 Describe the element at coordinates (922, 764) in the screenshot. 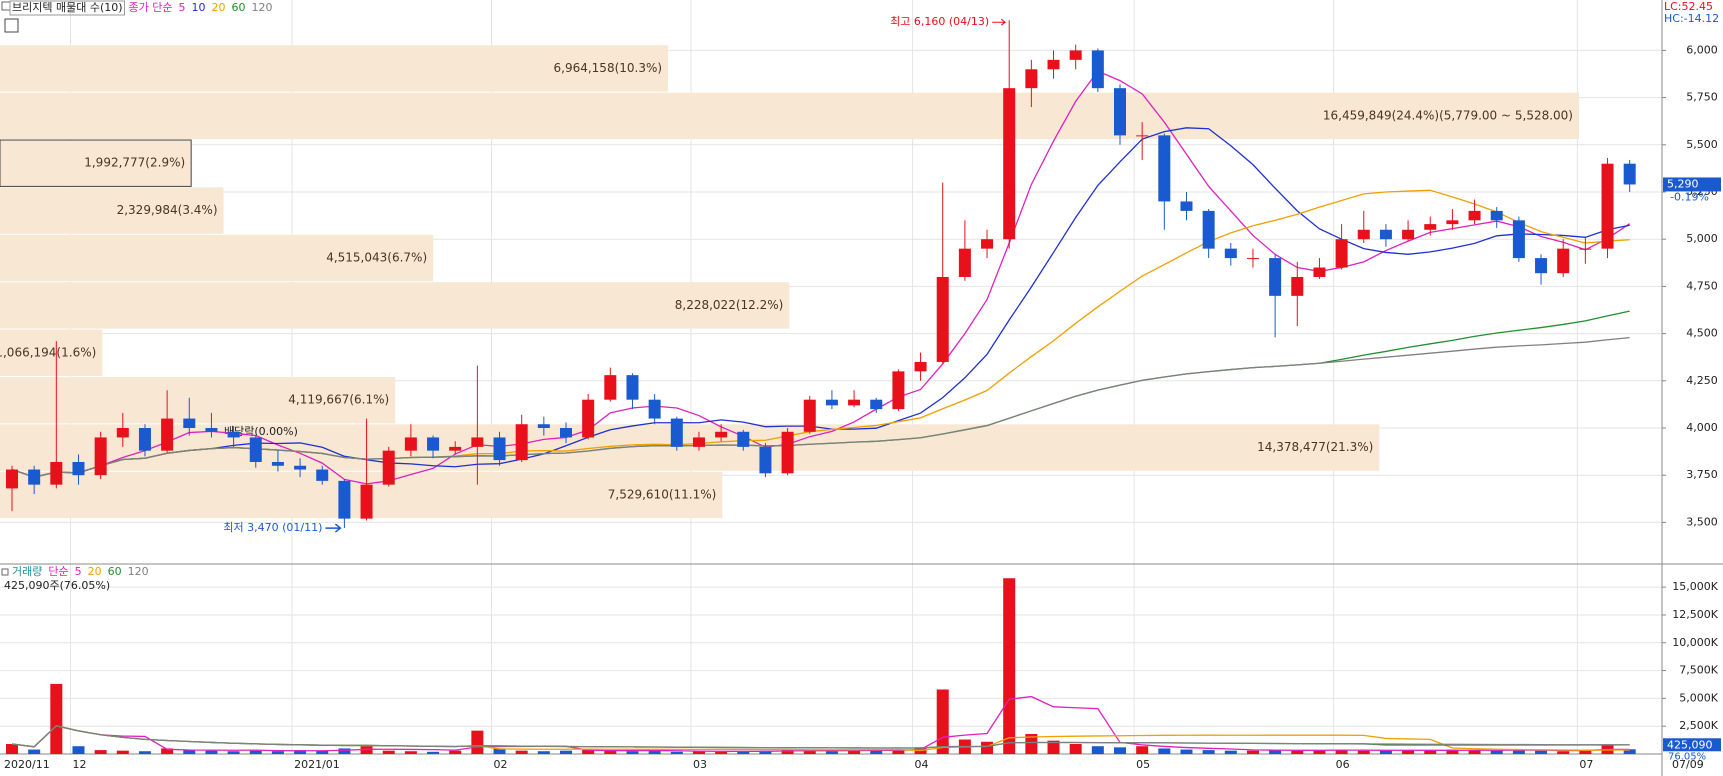

I see `x-tick-label: 04` at that location.